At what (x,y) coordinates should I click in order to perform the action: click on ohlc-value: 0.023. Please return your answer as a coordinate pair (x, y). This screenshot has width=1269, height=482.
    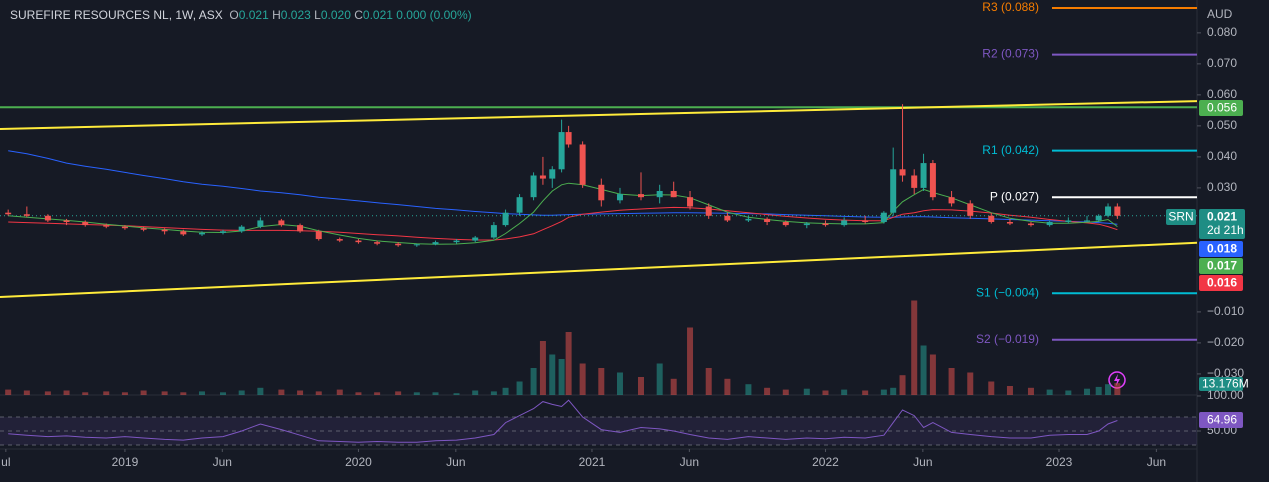
    Looking at the image, I should click on (296, 15).